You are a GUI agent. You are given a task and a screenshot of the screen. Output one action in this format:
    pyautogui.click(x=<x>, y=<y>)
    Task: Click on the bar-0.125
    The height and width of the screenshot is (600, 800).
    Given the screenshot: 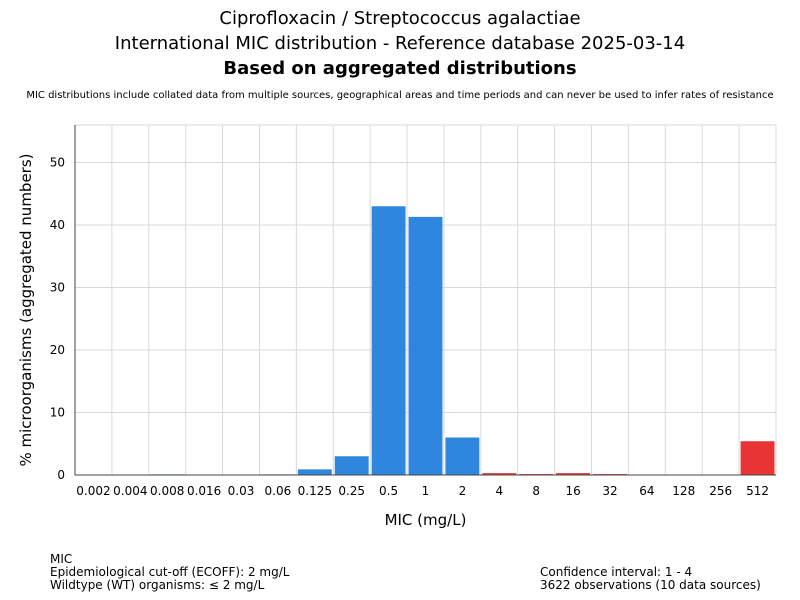 What is the action you would take?
    pyautogui.click(x=314, y=472)
    